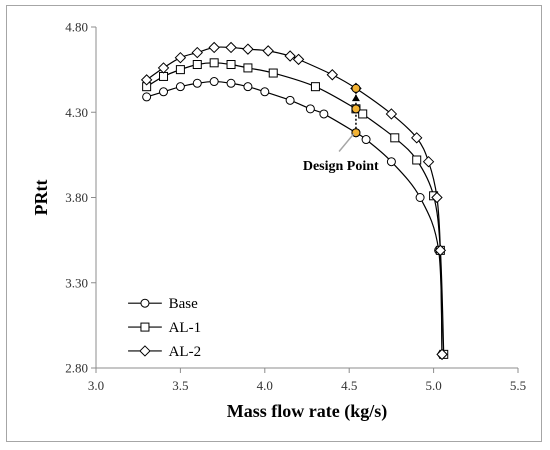 This screenshot has width=550, height=450. I want to click on x-axis-title: Mass flow rate (kg/s), so click(307, 411).